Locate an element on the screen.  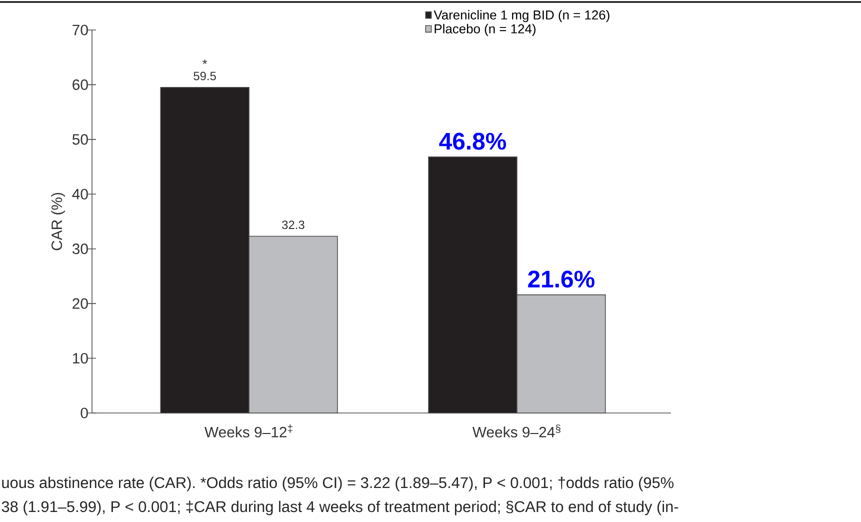
x-tick-label: Weeks 9–24$^{§}$ is located at coordinates (516, 431).